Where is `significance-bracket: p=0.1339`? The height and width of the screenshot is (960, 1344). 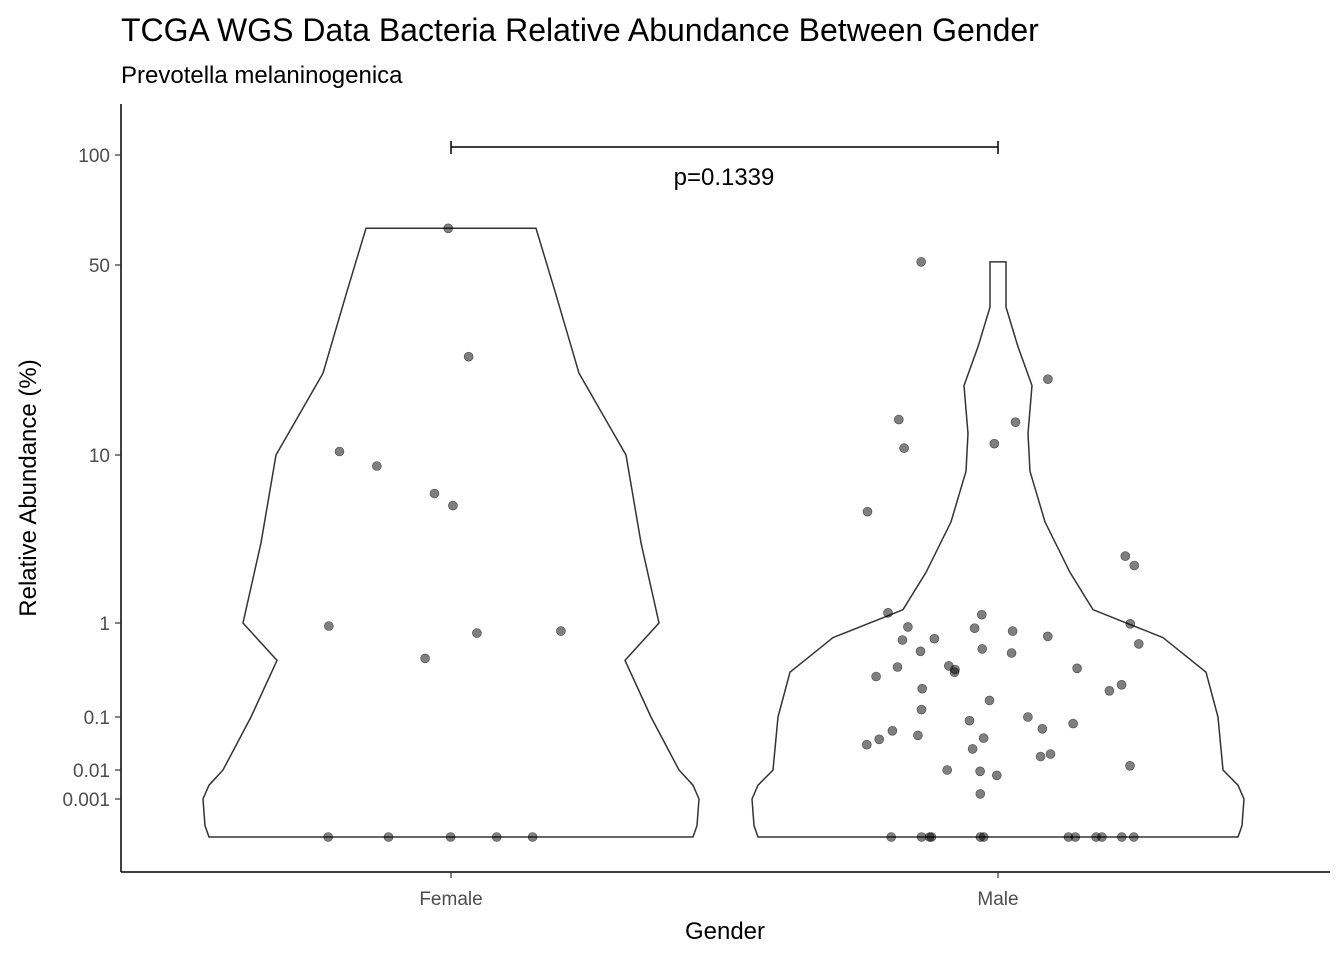
significance-bracket: p=0.1339 is located at coordinates (724, 166).